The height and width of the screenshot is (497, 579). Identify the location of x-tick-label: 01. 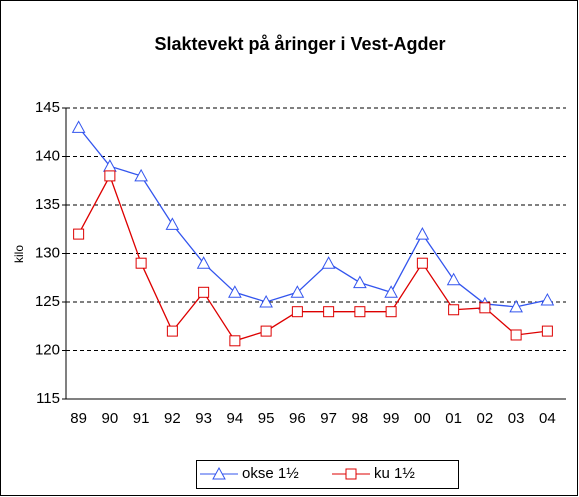
(453, 418).